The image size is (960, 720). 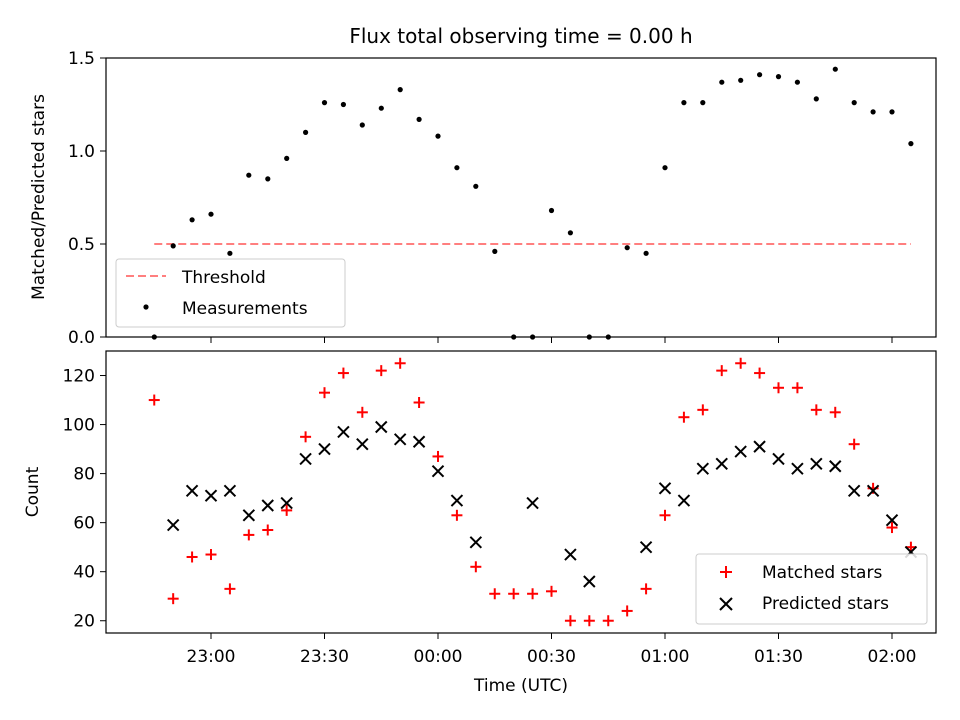 I want to click on x-axis-label: Time (UTC), so click(x=520, y=686).